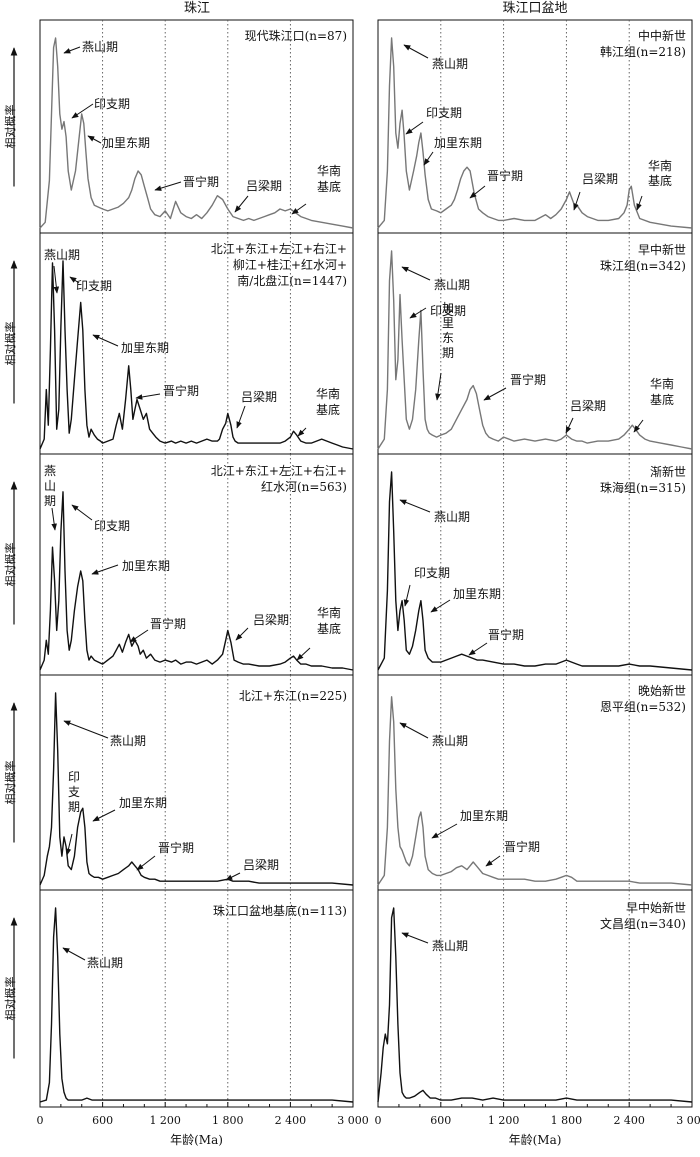  I want to click on annotation-label: 东, so click(448, 338).